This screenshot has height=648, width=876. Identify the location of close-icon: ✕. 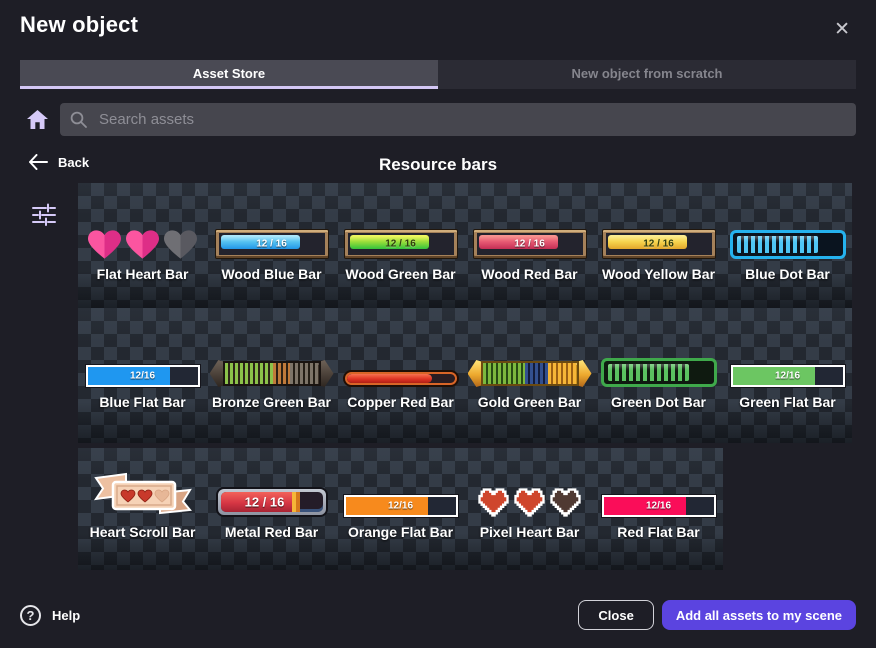
(842, 29).